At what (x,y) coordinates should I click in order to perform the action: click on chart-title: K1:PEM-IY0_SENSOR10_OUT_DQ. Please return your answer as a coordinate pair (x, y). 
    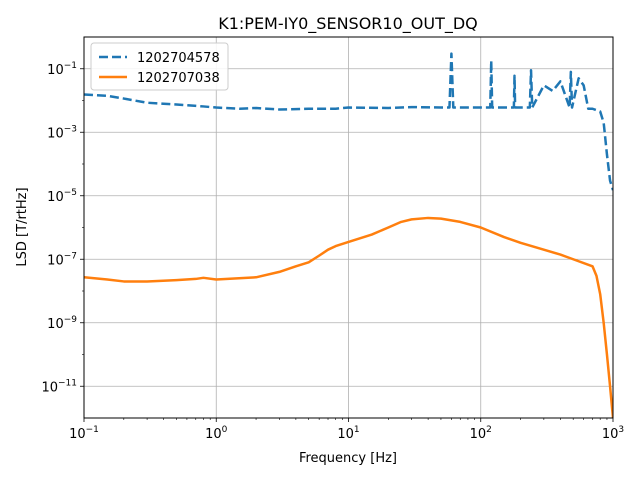
    Looking at the image, I should click on (348, 24).